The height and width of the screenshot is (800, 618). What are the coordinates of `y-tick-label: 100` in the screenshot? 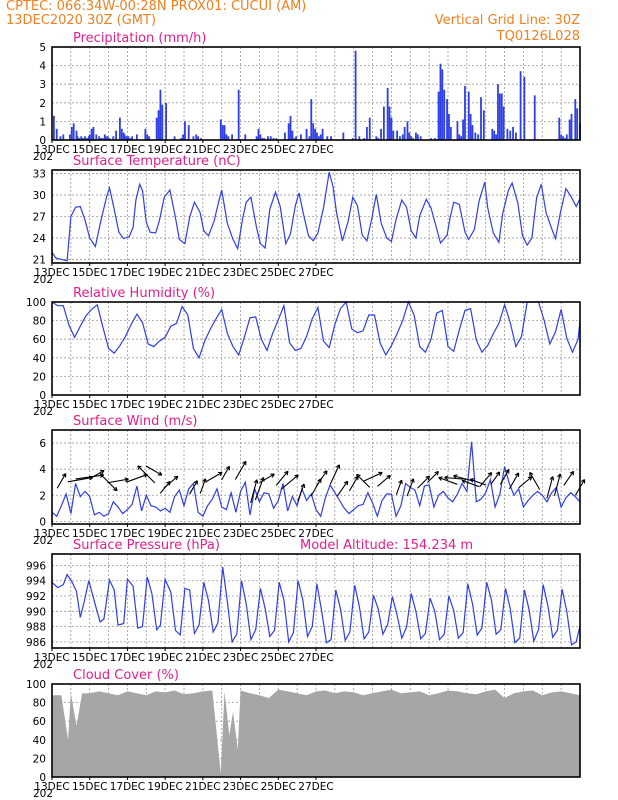 It's located at (36, 685).